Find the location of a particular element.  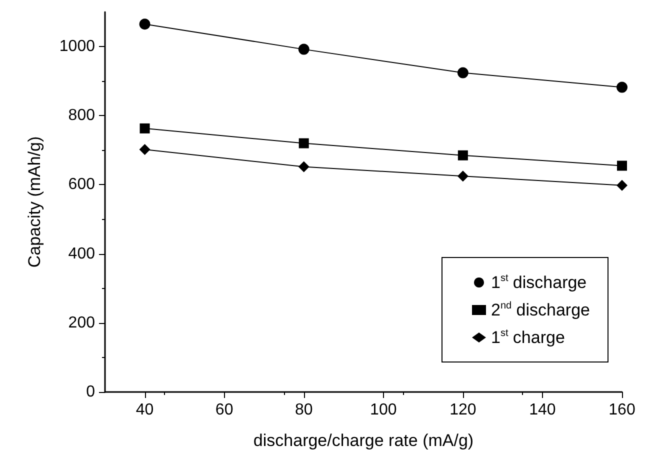

y-tick-label: 600 is located at coordinates (82, 185).